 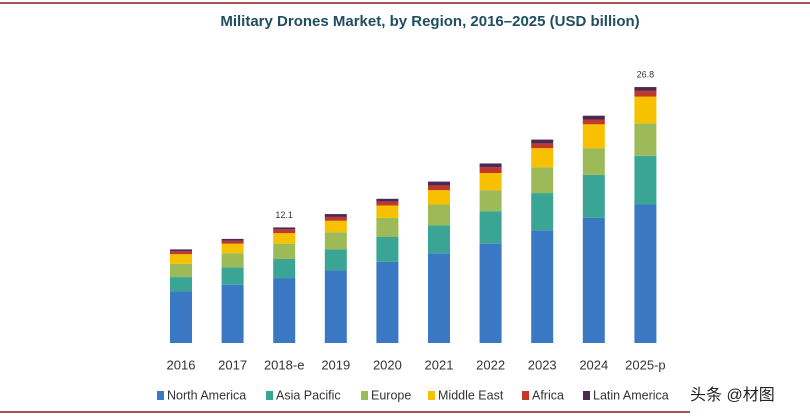 I want to click on legend-label: Asia Pacific, so click(x=308, y=395).